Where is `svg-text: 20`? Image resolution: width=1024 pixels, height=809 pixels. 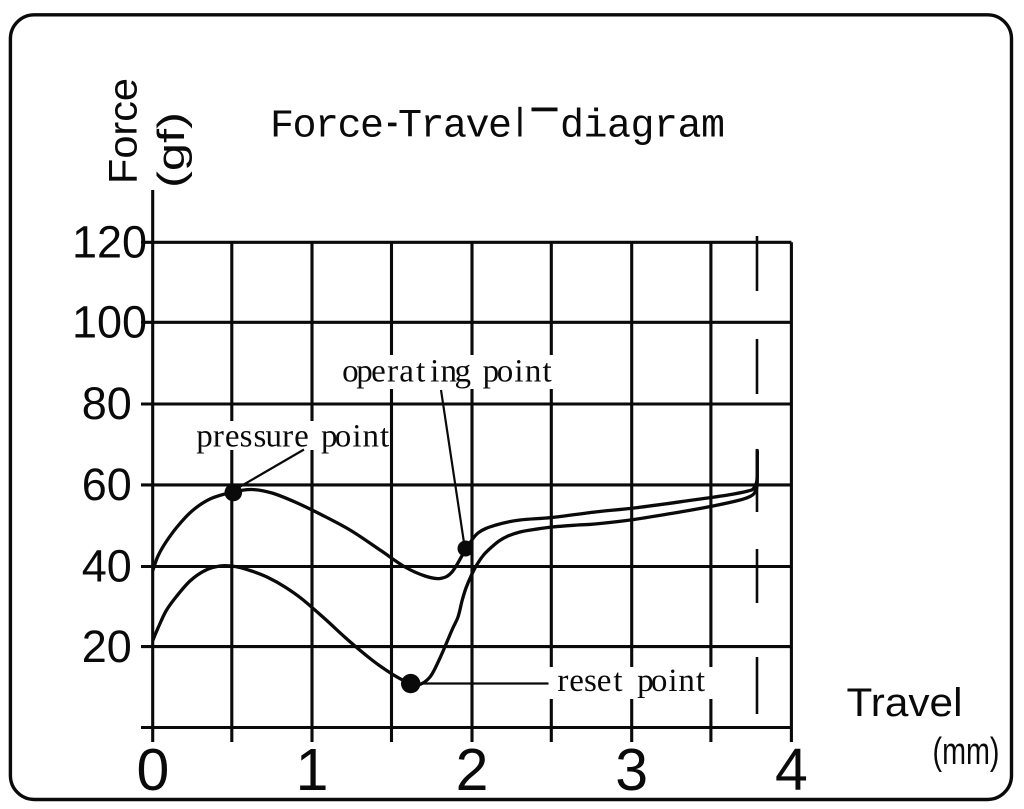
svg-text: 20 is located at coordinates (107, 646).